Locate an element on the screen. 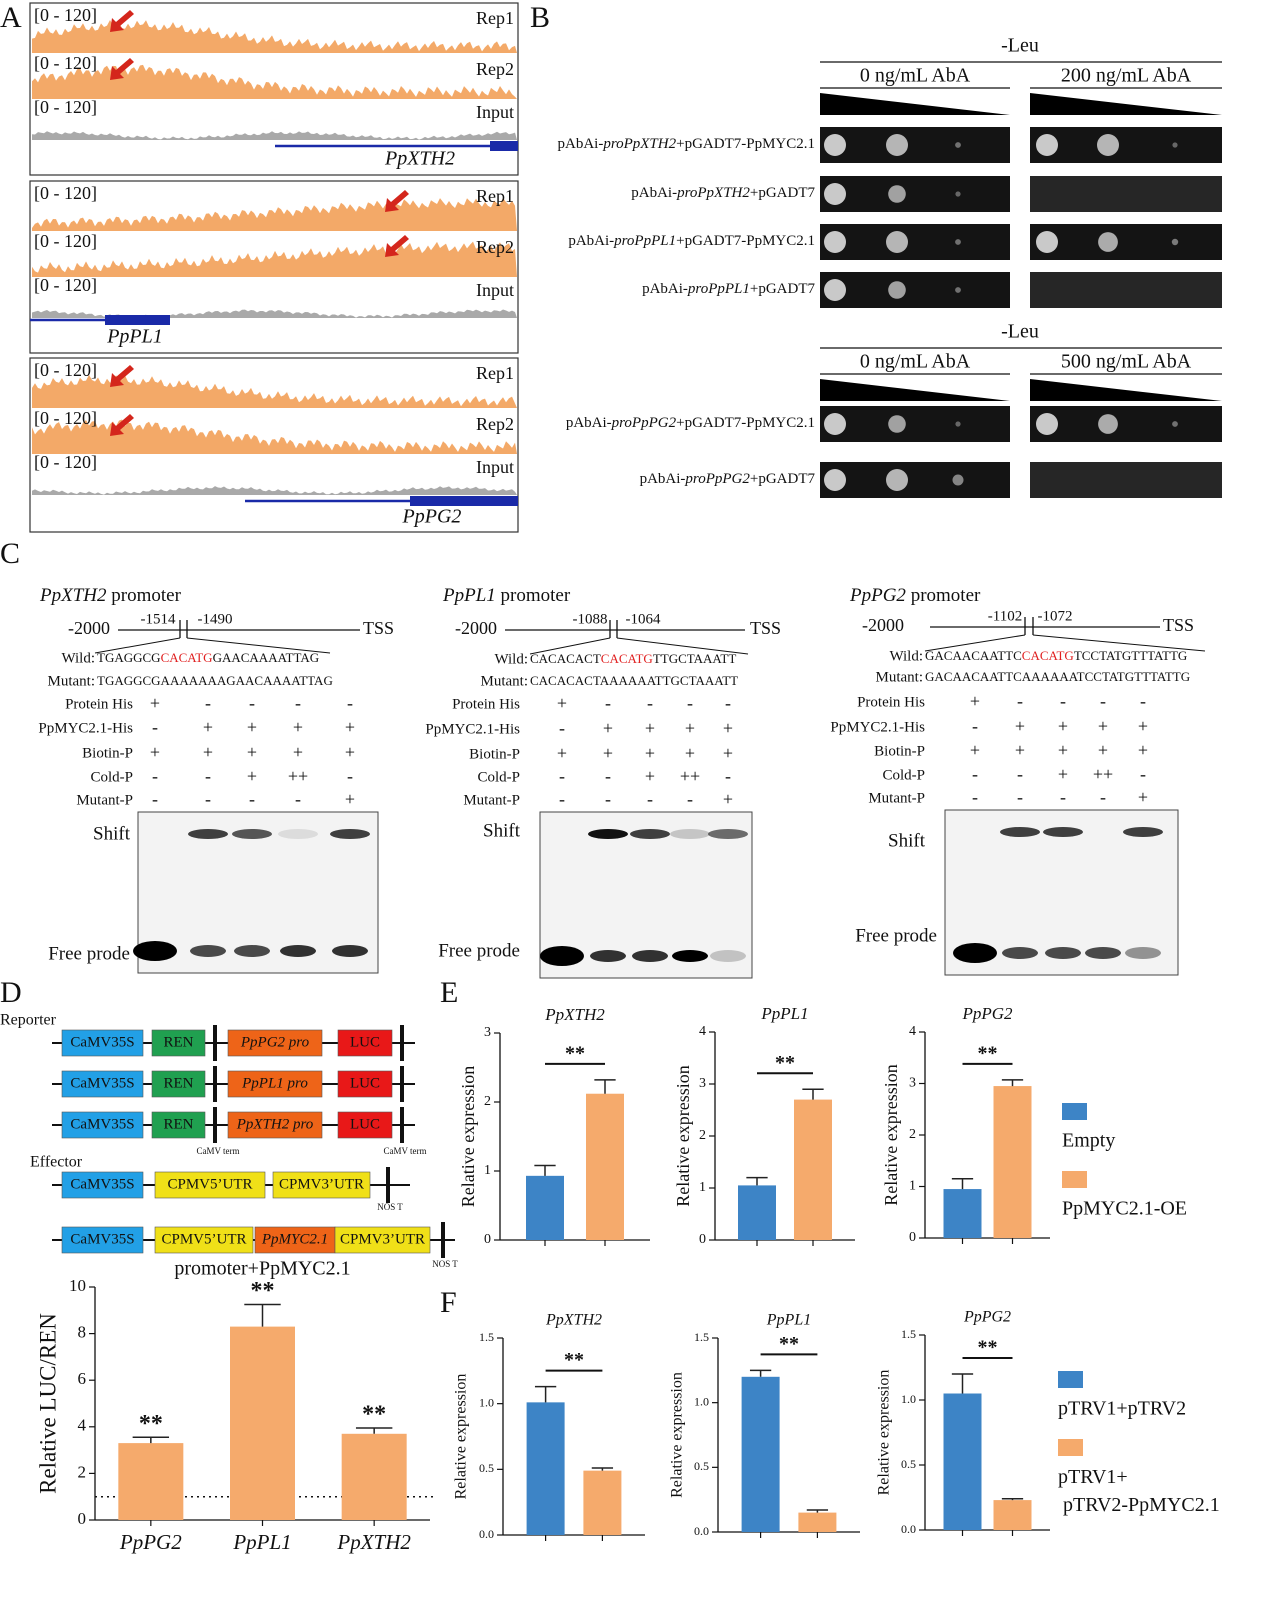 This screenshot has width=1262, height=1613. strain-part: proPpXTH2 is located at coordinates (639, 144).